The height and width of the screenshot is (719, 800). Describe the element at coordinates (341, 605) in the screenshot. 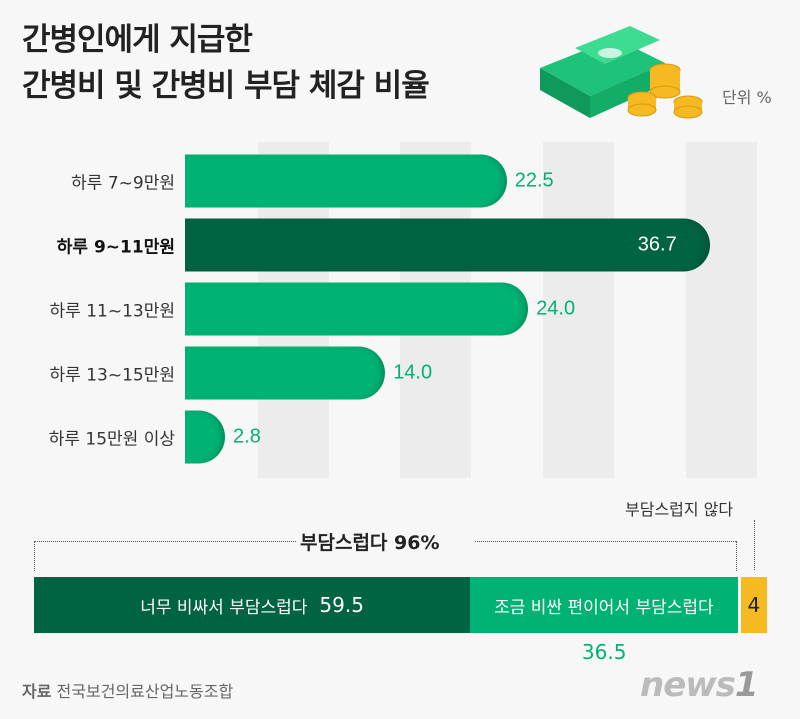

I see `segment-value: 59.5` at that location.